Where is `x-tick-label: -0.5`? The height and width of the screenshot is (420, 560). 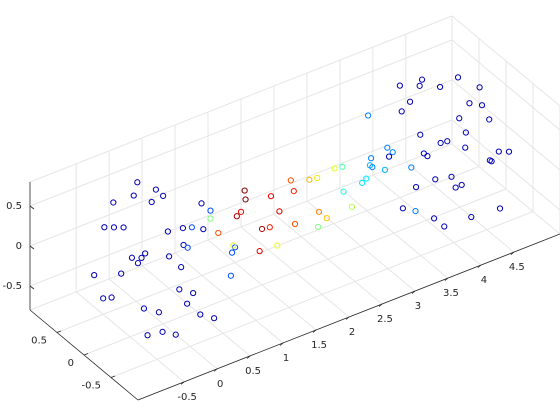
x-tick-label: -0.5 is located at coordinates (187, 397).